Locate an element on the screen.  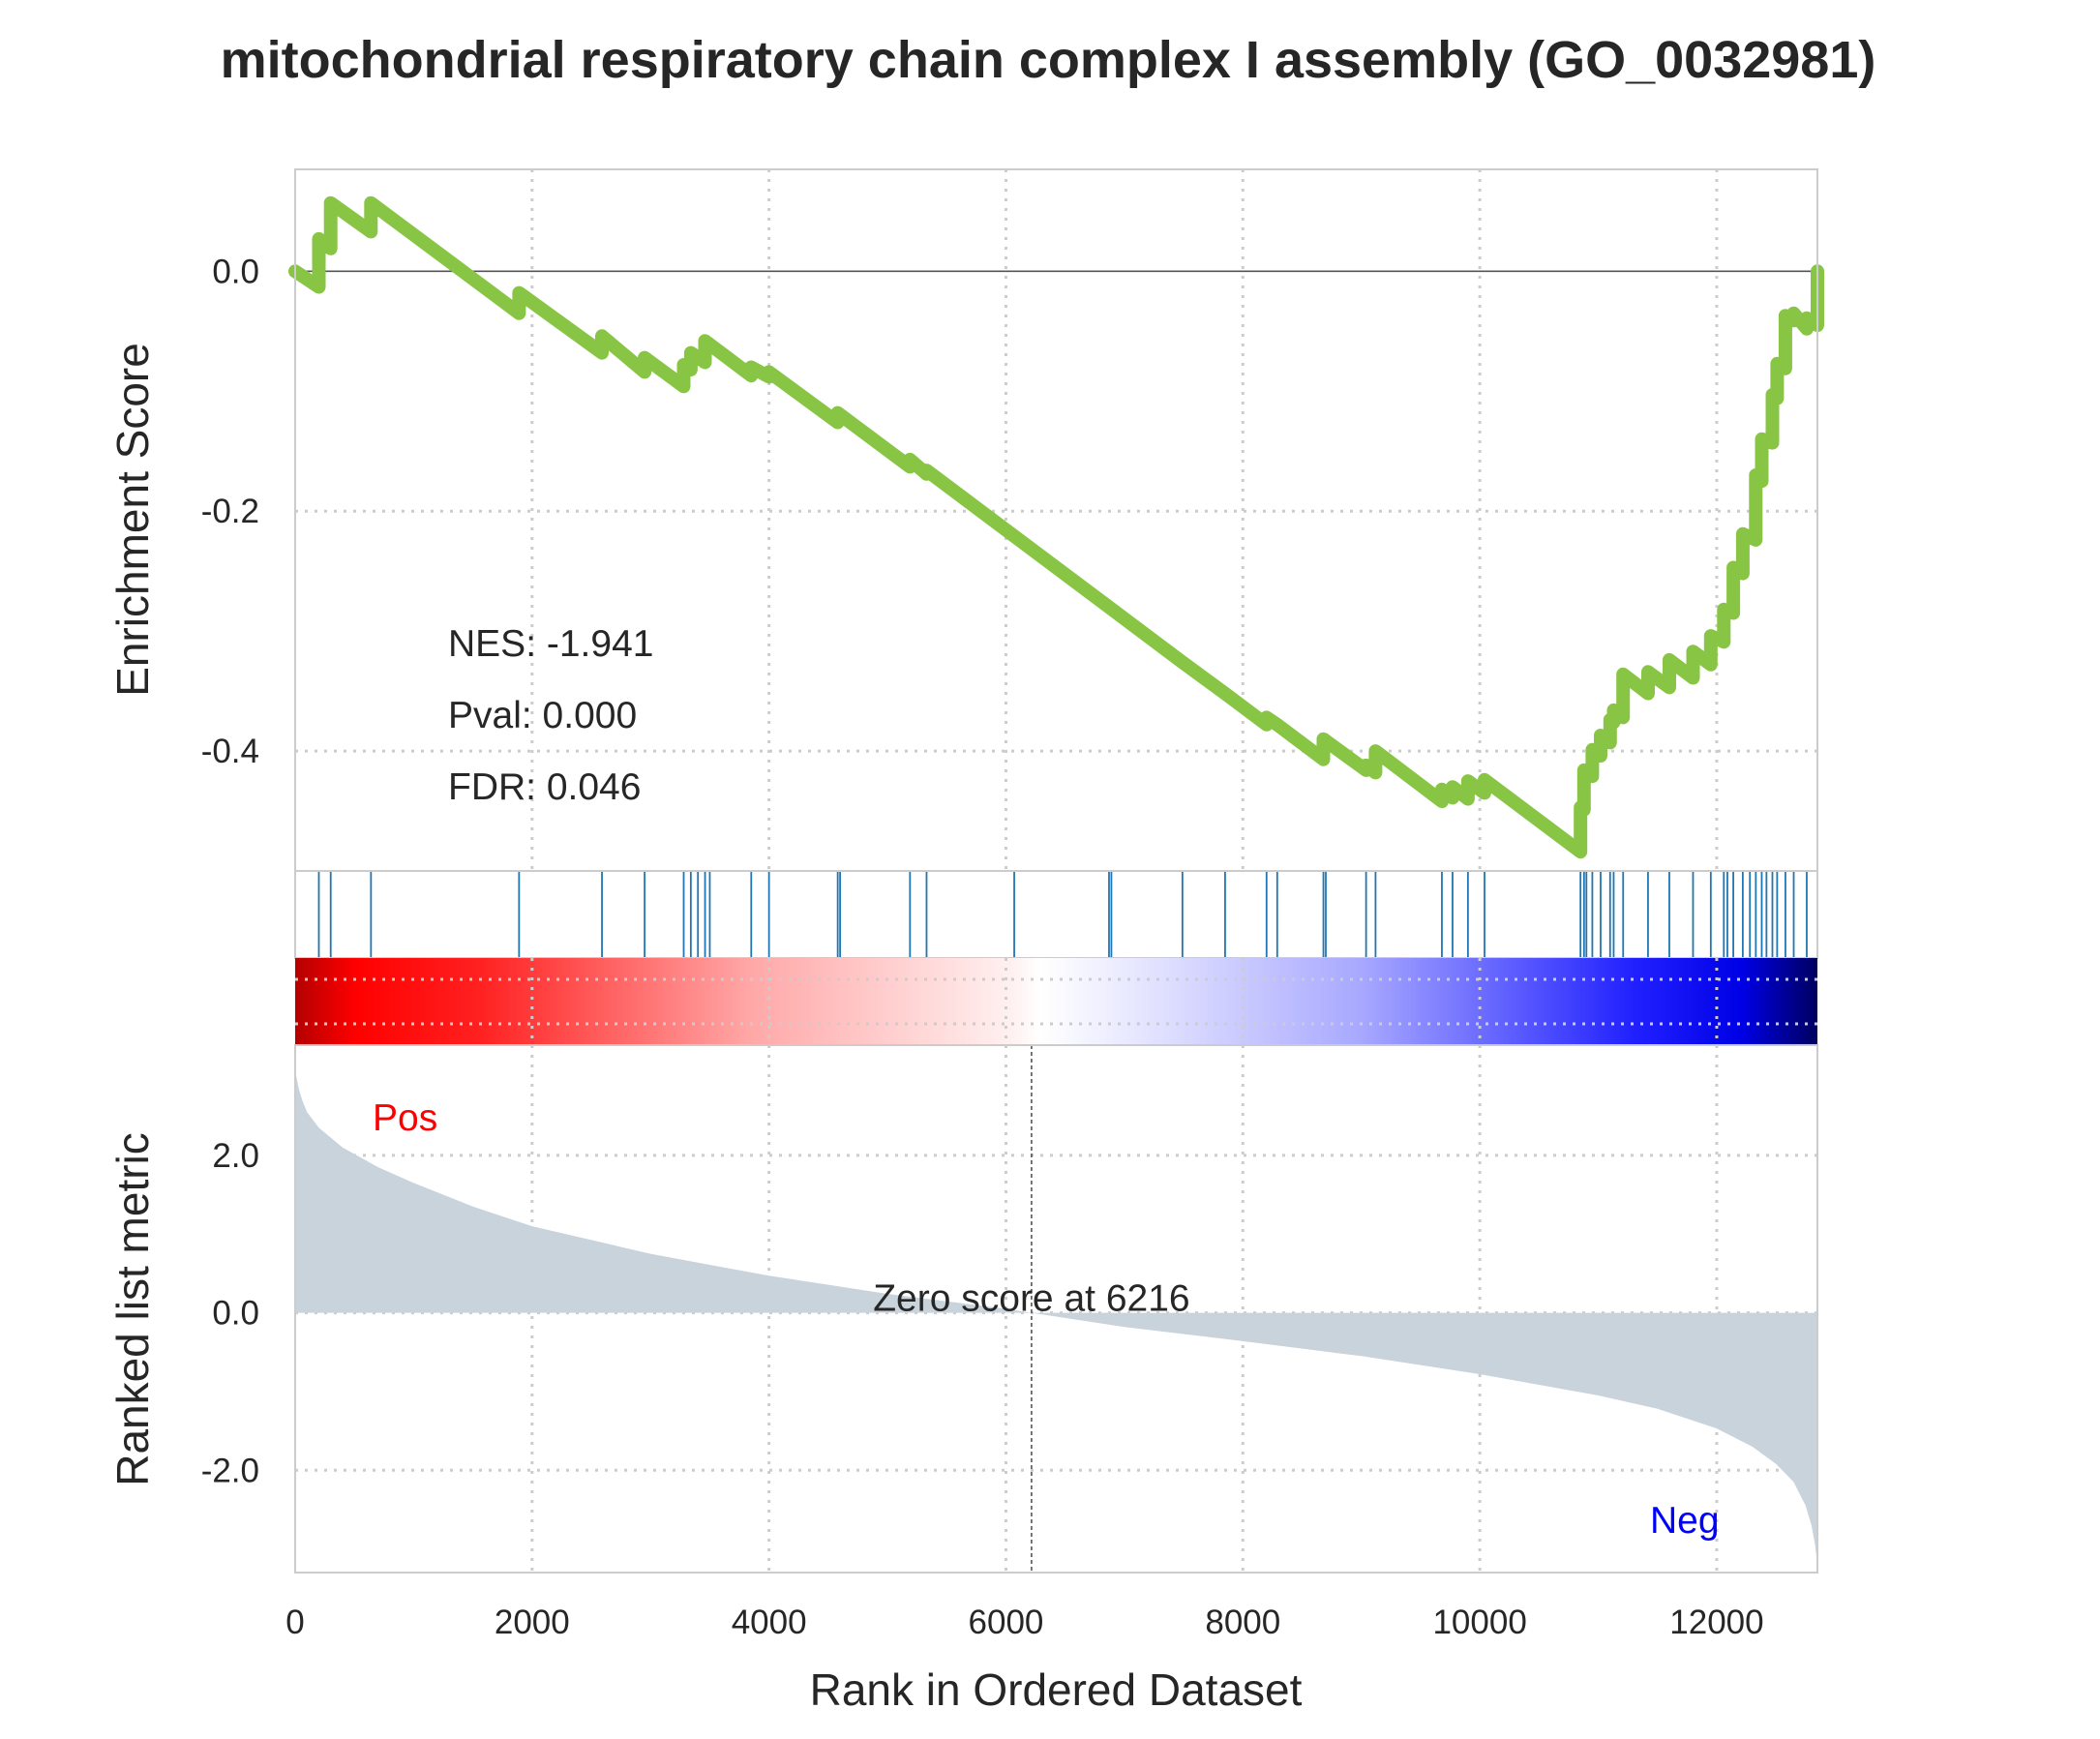
xtick-label: 6000 is located at coordinates (1007, 1623).